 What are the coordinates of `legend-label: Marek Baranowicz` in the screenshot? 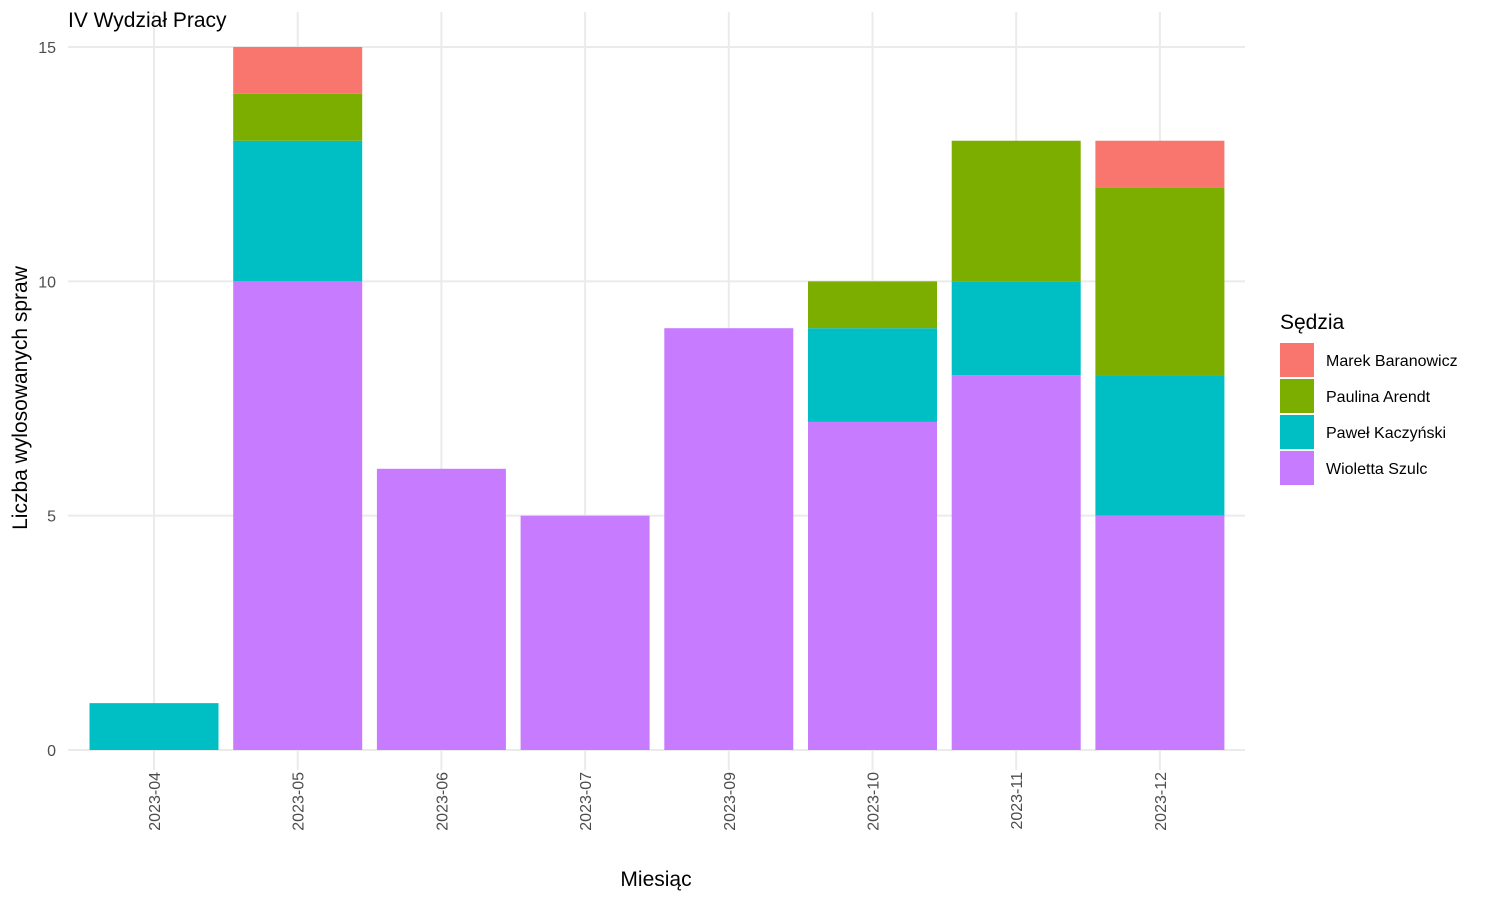 It's located at (1392, 361).